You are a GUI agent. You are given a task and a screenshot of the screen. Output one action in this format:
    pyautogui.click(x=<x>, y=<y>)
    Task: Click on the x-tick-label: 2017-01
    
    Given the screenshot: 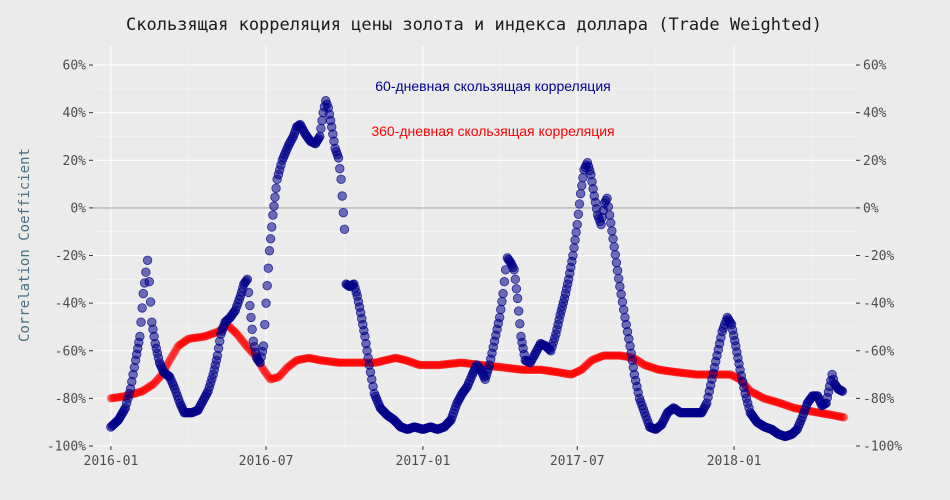 What is the action you would take?
    pyautogui.click(x=423, y=461)
    